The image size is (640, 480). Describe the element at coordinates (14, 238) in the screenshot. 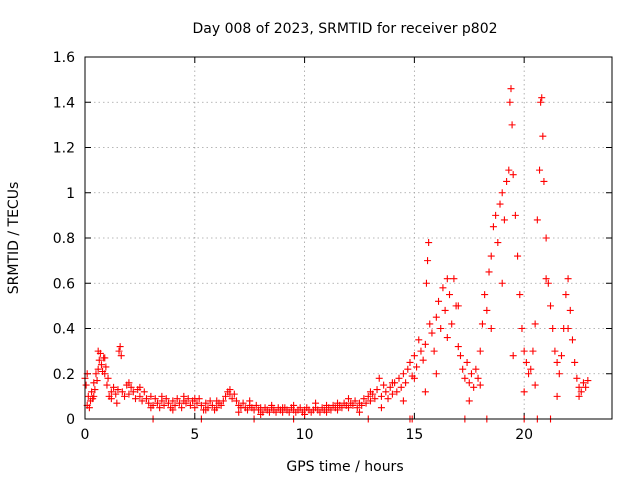

I see `y-axis-label: SRMTID / TECUs` at that location.